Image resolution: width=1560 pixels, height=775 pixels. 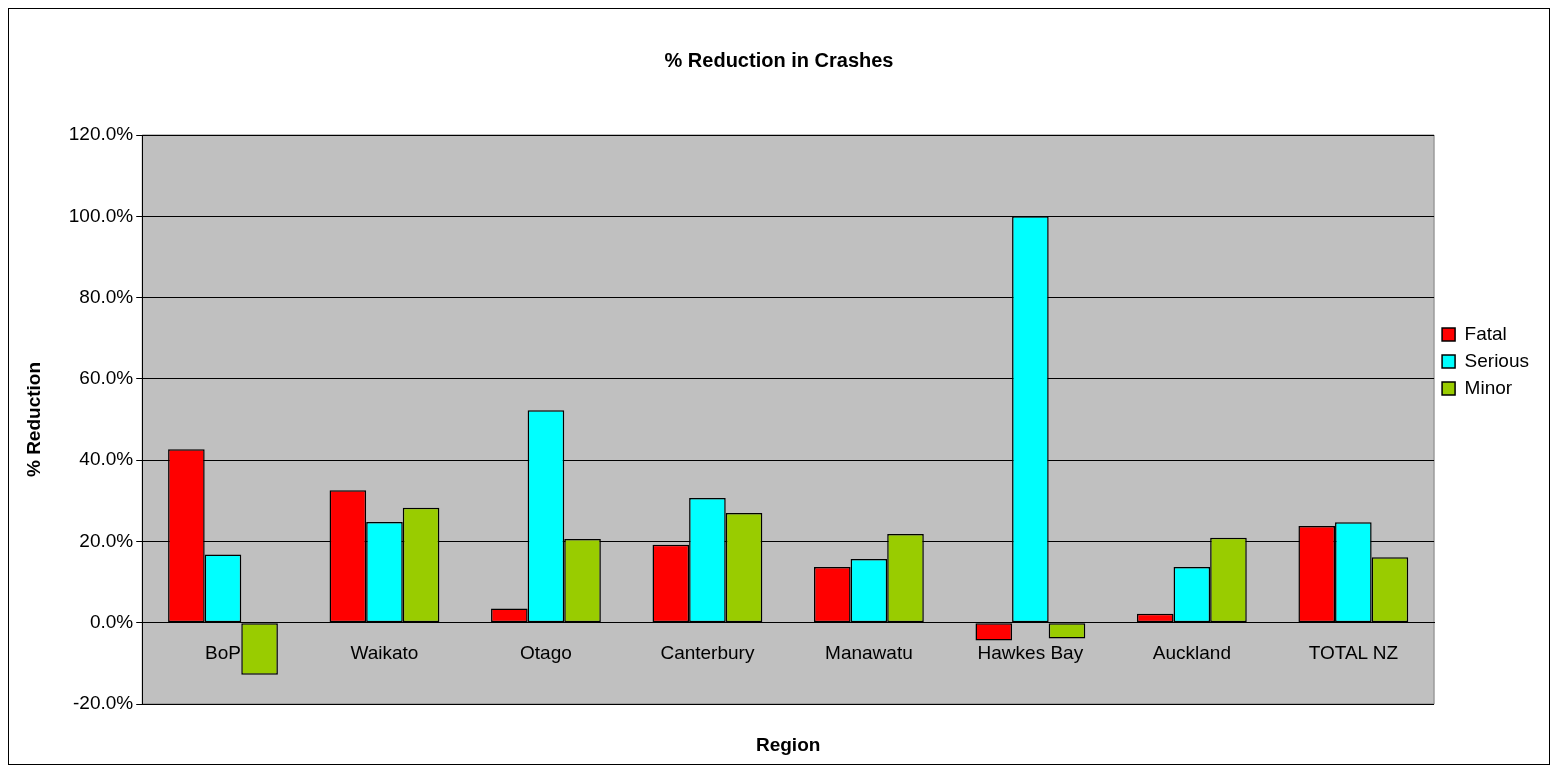 What do you see at coordinates (101, 215) in the screenshot?
I see `y-tick-label: 100.0%` at bounding box center [101, 215].